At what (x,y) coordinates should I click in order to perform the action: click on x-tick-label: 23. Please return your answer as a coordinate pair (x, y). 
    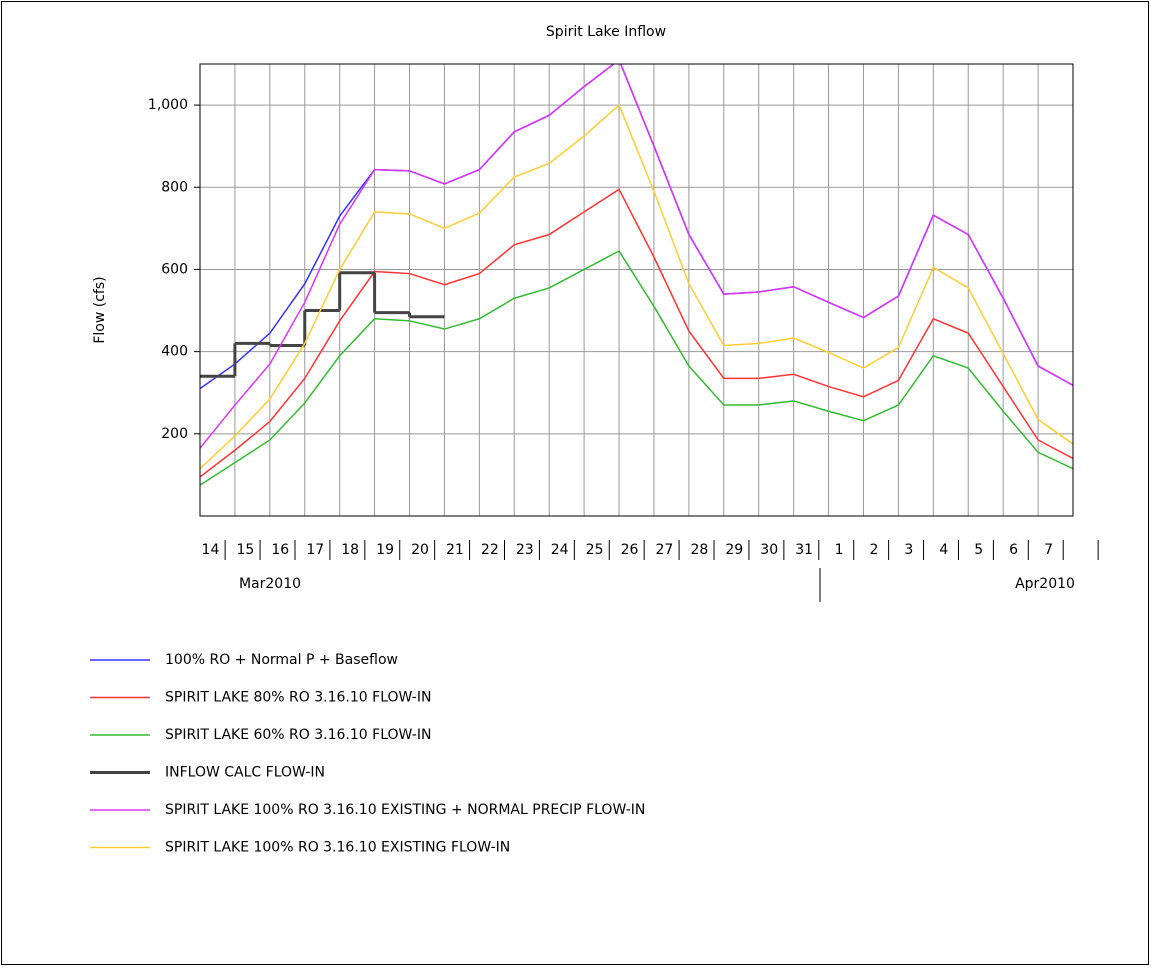
    Looking at the image, I should click on (525, 550).